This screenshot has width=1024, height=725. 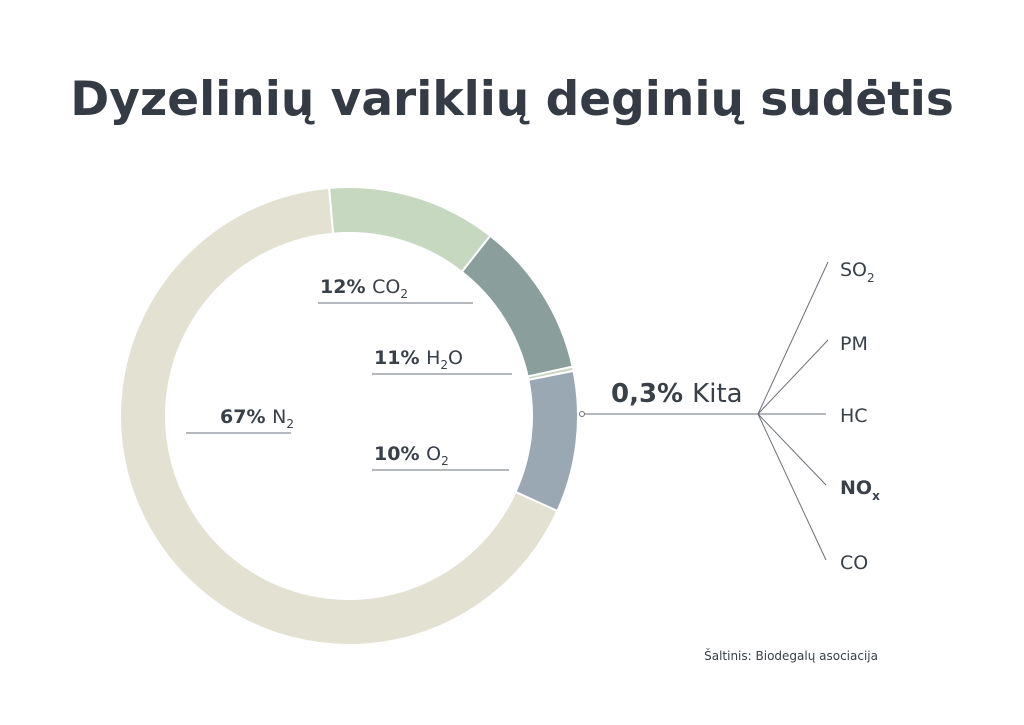 What do you see at coordinates (411, 455) in the screenshot?
I see `label-o: 10% O2` at bounding box center [411, 455].